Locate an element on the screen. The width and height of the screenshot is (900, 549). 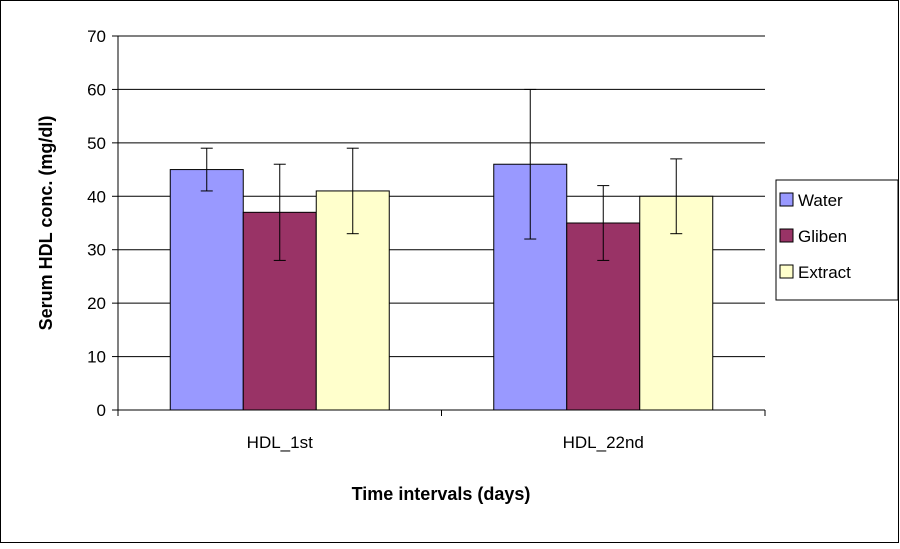
legend-label-gliben: Gliben is located at coordinates (822, 236).